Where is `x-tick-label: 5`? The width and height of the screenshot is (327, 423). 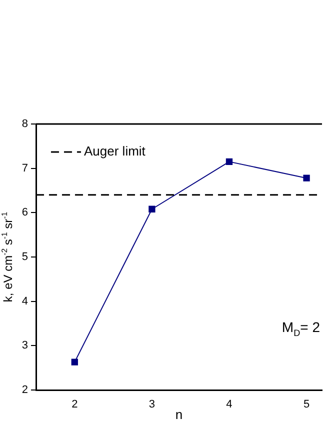
x-tick-label: 5 is located at coordinates (306, 404).